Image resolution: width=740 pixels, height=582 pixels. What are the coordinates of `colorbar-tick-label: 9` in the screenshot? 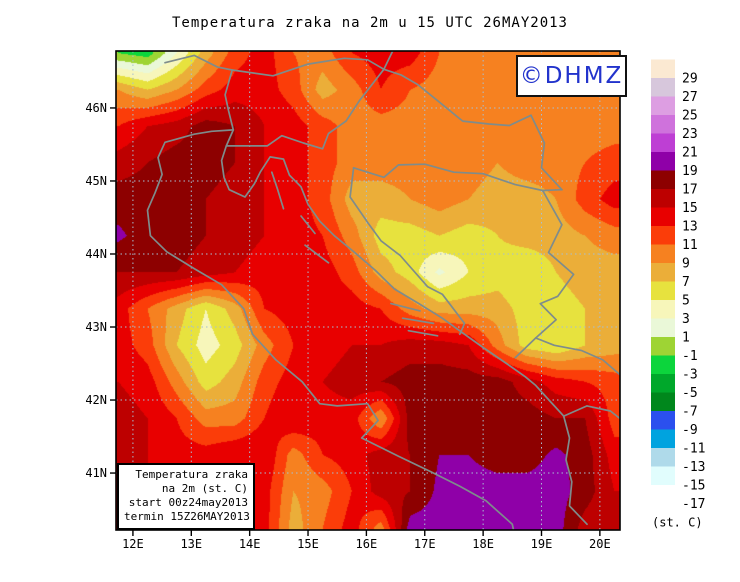 It's located at (686, 264).